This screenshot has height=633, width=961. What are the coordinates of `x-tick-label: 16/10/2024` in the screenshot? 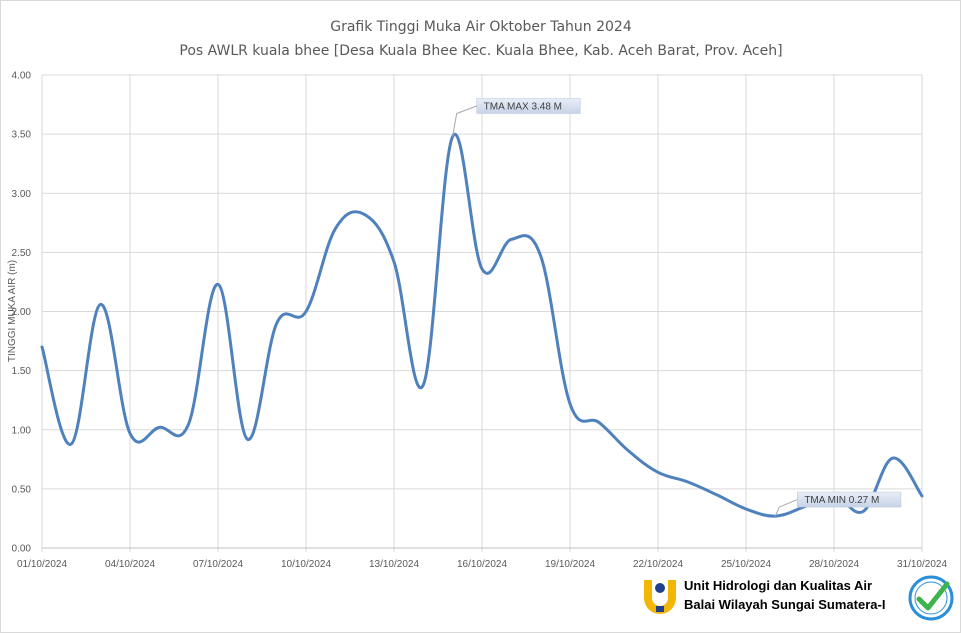 It's located at (482, 564).